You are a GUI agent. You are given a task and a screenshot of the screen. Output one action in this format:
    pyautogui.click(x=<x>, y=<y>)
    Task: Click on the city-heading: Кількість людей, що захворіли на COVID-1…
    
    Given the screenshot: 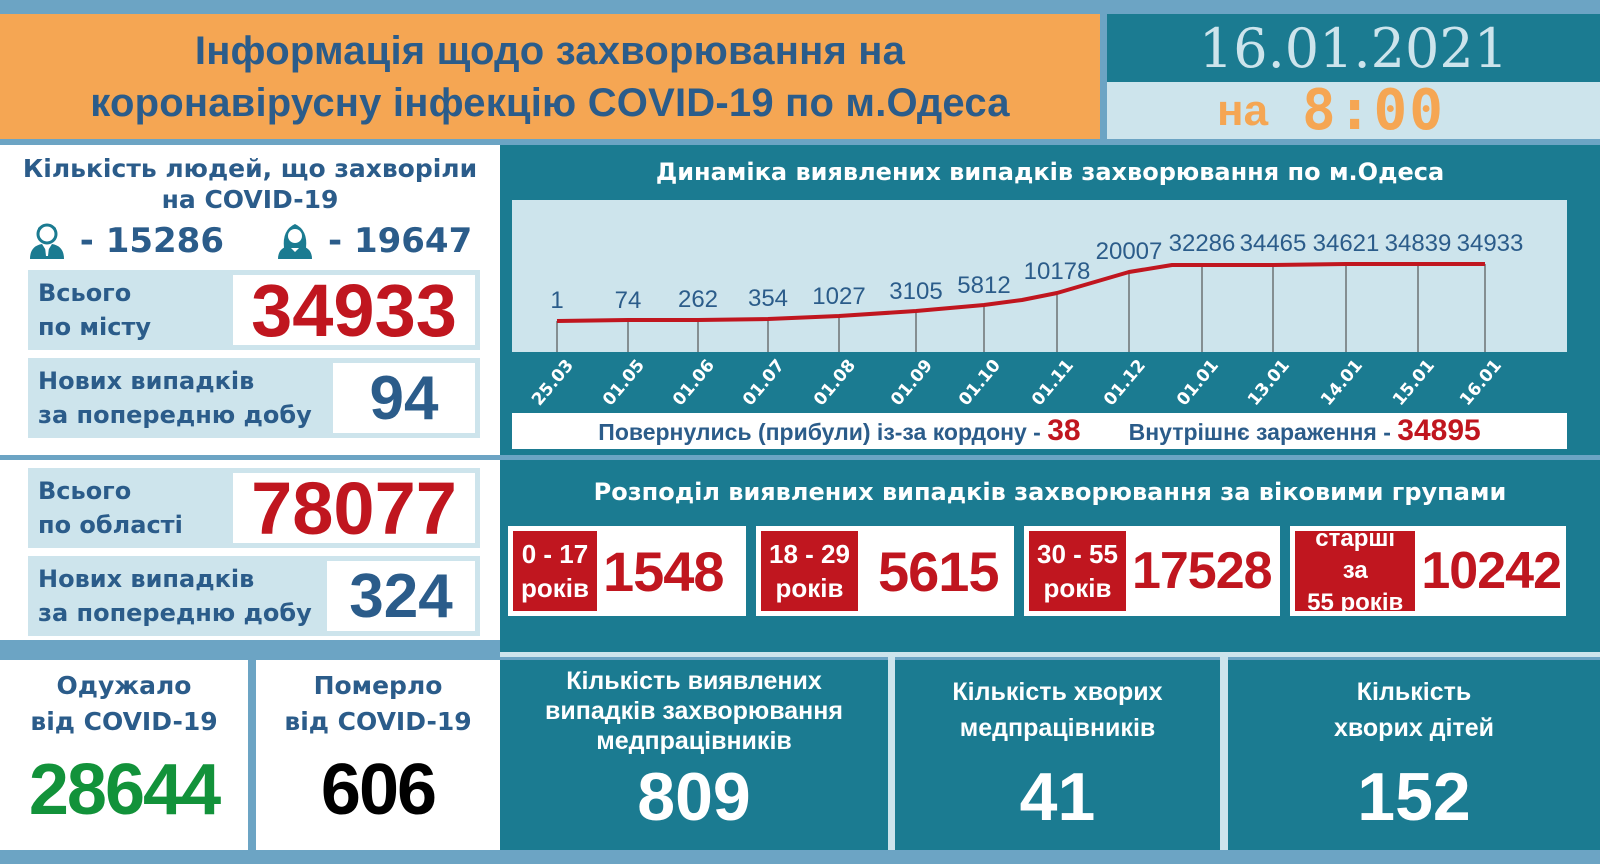 What is the action you would take?
    pyautogui.click(x=250, y=180)
    